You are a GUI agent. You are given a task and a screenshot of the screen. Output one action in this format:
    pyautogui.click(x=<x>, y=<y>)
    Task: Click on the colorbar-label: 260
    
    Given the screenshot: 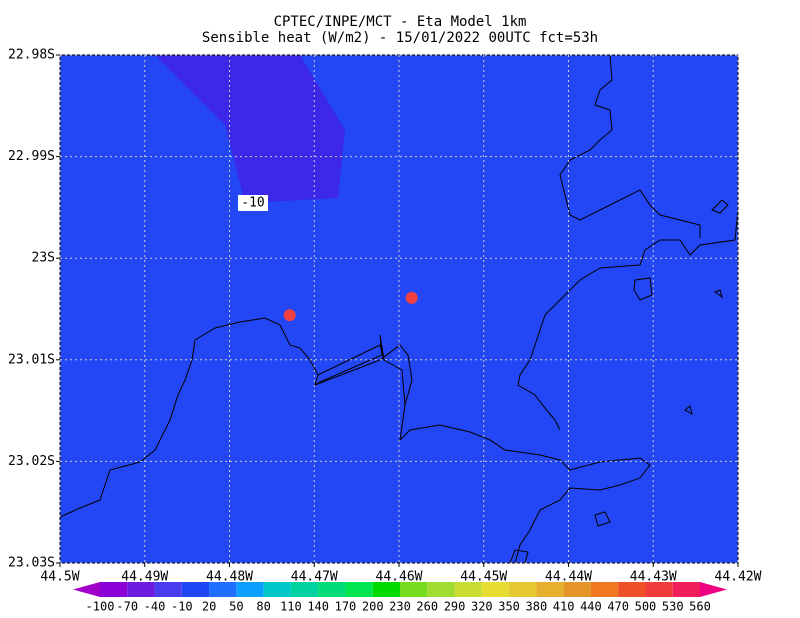 What is the action you would take?
    pyautogui.click(x=427, y=607)
    